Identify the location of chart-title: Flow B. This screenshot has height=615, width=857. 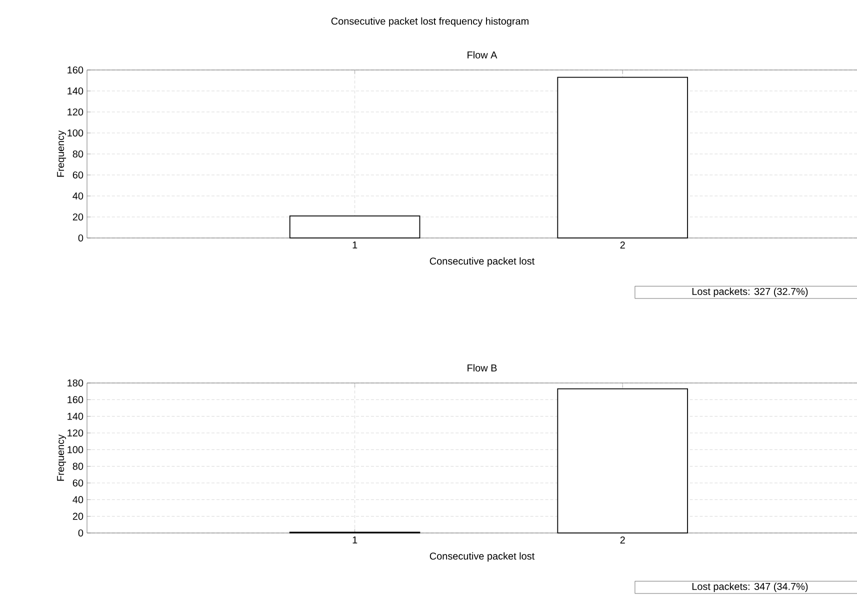
(482, 368).